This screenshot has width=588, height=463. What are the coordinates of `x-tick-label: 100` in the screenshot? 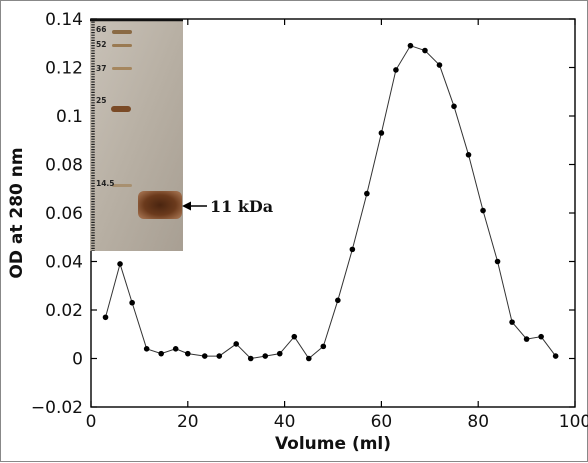 It's located at (573, 422).